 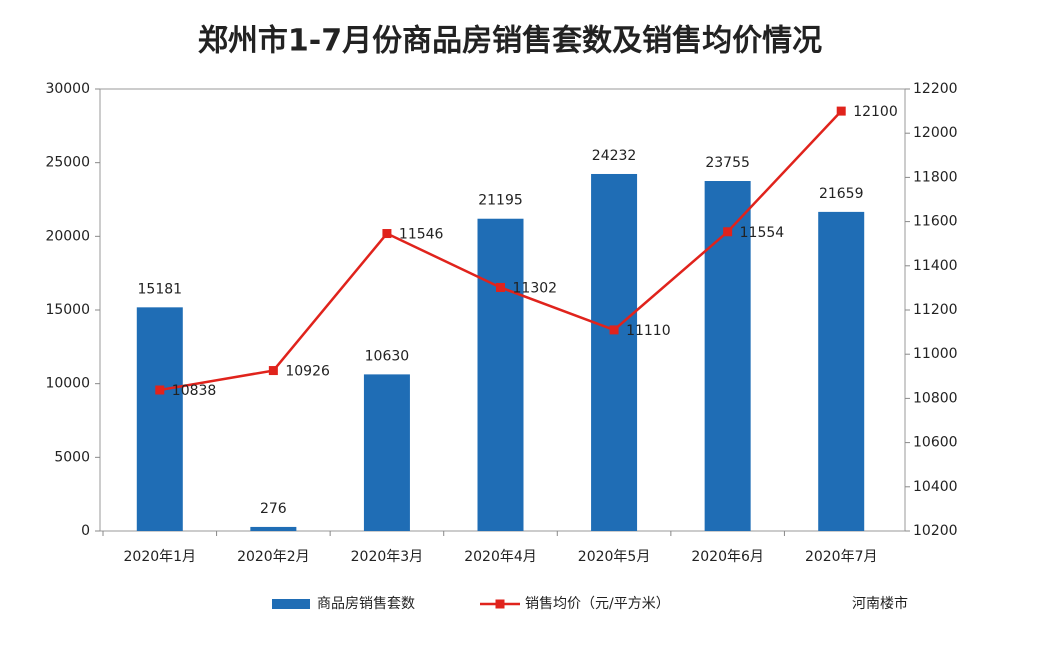 I want to click on y-tick-label: 0, so click(x=85, y=531).